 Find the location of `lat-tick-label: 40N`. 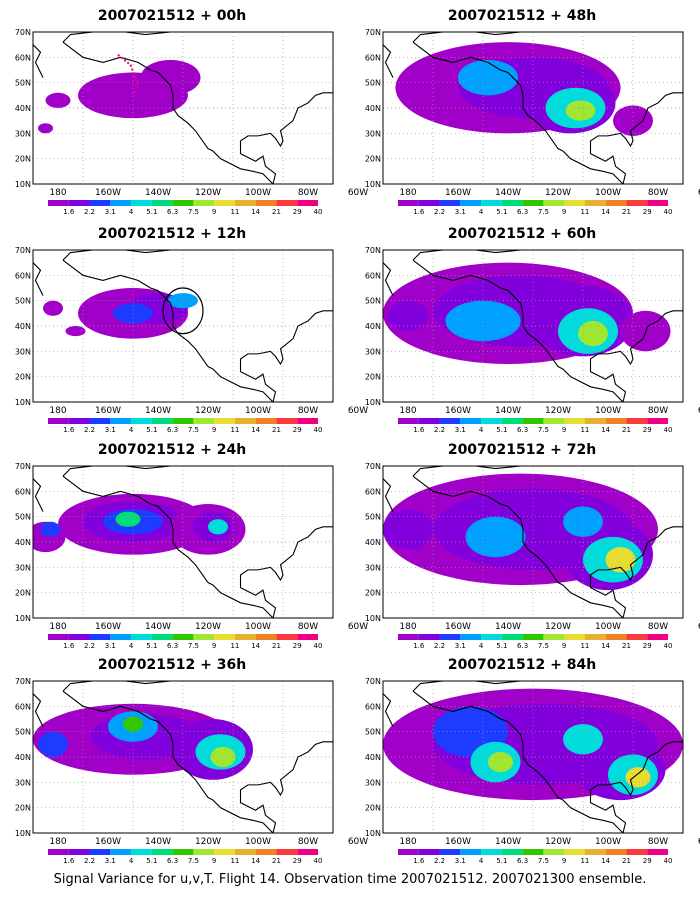

lat-tick-label: 40N is located at coordinates (373, 108).